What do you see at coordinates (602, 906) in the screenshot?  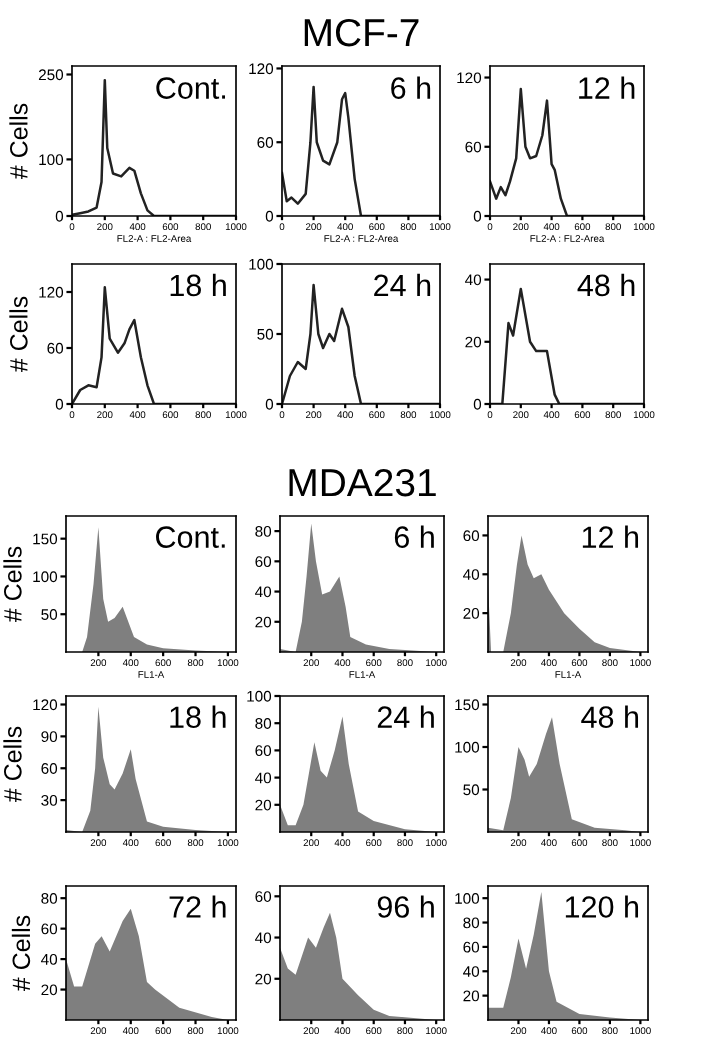 I see `chart-title: 120 h` at bounding box center [602, 906].